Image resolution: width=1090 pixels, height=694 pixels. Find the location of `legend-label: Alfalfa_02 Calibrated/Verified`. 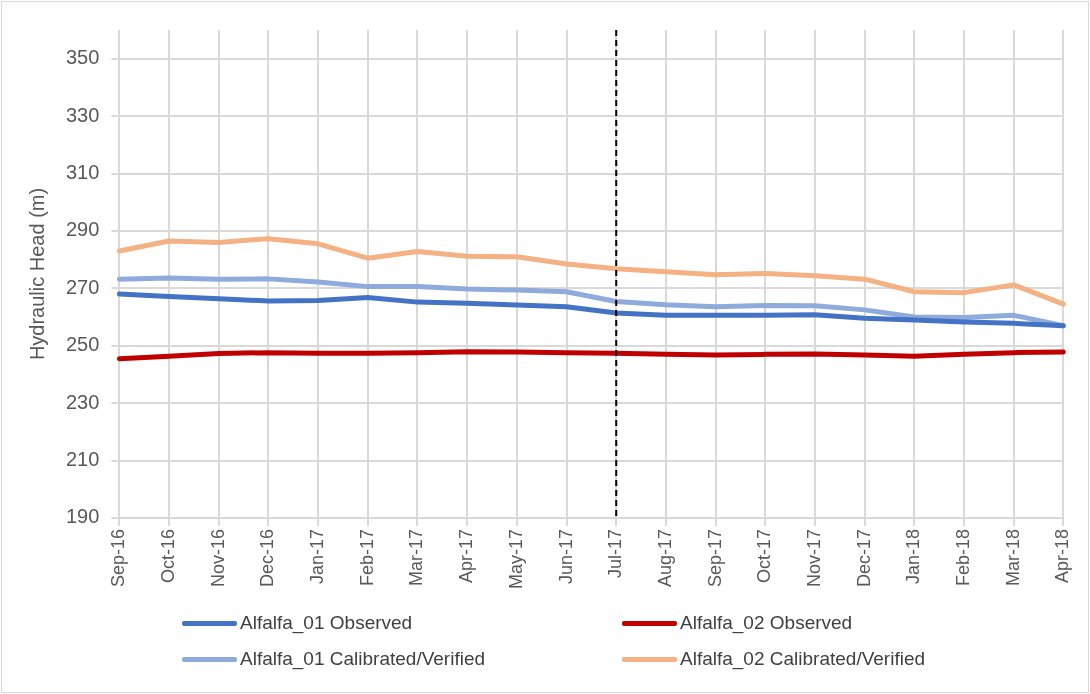

legend-label: Alfalfa_02 Calibrated/Verified is located at coordinates (803, 659).